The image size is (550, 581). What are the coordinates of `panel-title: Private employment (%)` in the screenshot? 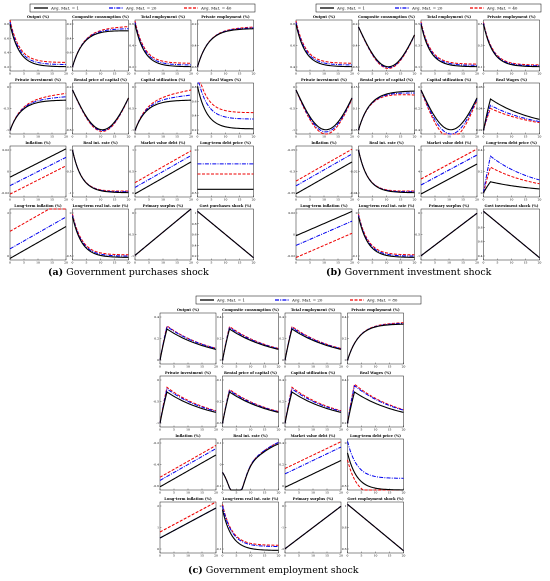 It's located at (225, 17).